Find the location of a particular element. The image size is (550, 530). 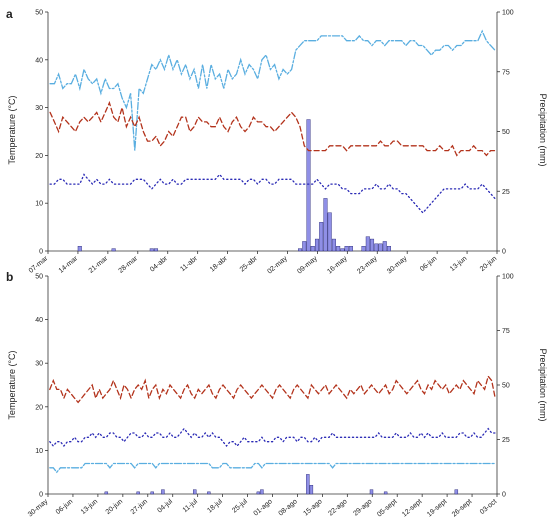

panel-a-y-right-tick-label: 50 is located at coordinates (506, 132).